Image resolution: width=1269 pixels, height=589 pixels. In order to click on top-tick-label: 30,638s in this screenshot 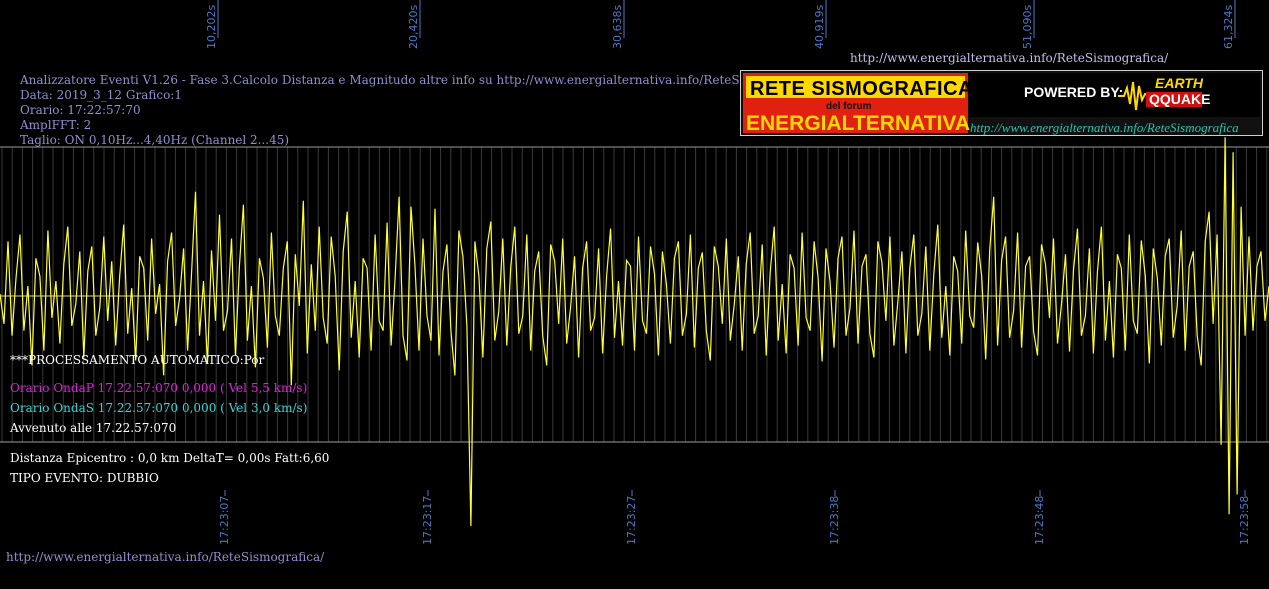, I will do `click(617, 27)`.